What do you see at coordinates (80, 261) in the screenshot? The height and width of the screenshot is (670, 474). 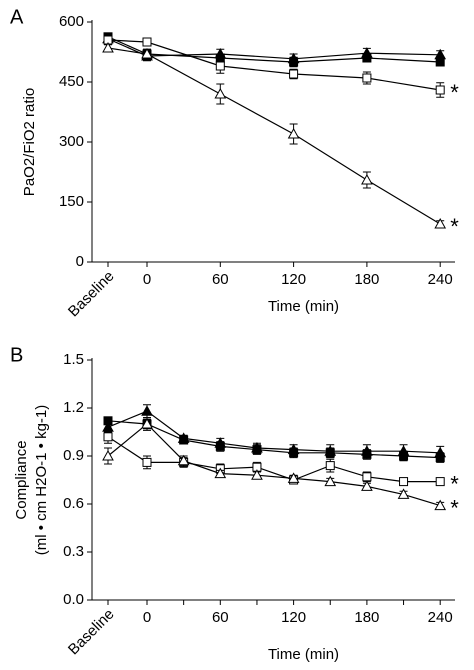 I see `y-tick-label: 0` at bounding box center [80, 261].